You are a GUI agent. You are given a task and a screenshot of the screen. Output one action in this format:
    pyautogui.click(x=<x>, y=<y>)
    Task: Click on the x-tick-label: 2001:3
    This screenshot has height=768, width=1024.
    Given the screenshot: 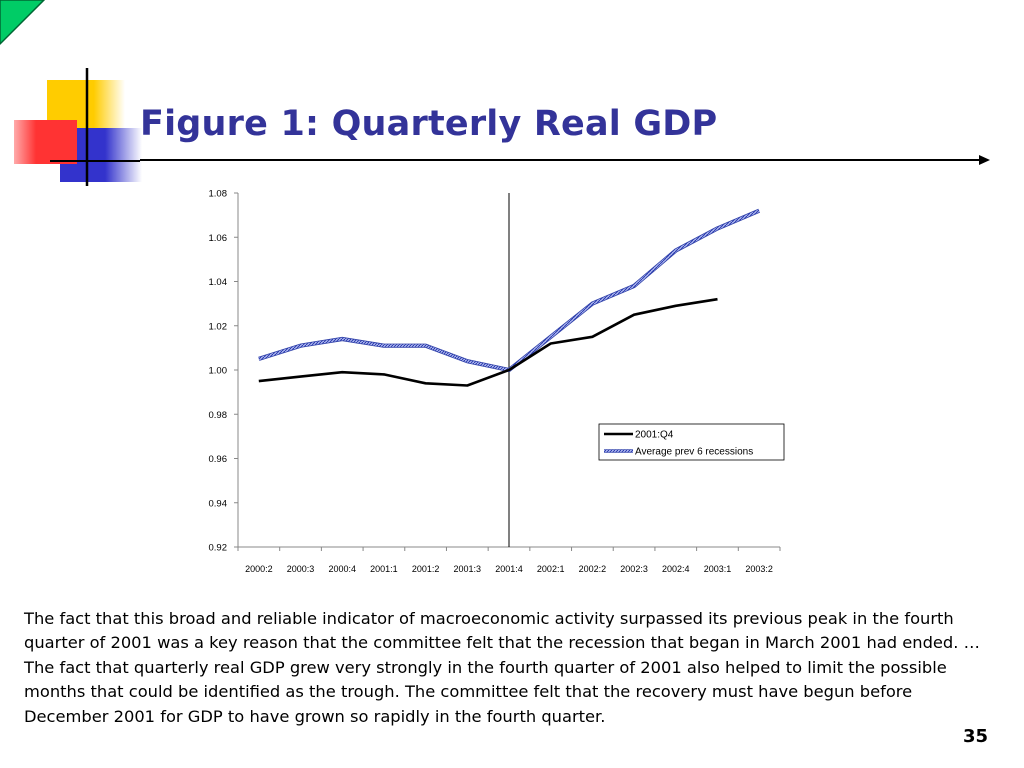 What is the action you would take?
    pyautogui.click(x=468, y=569)
    